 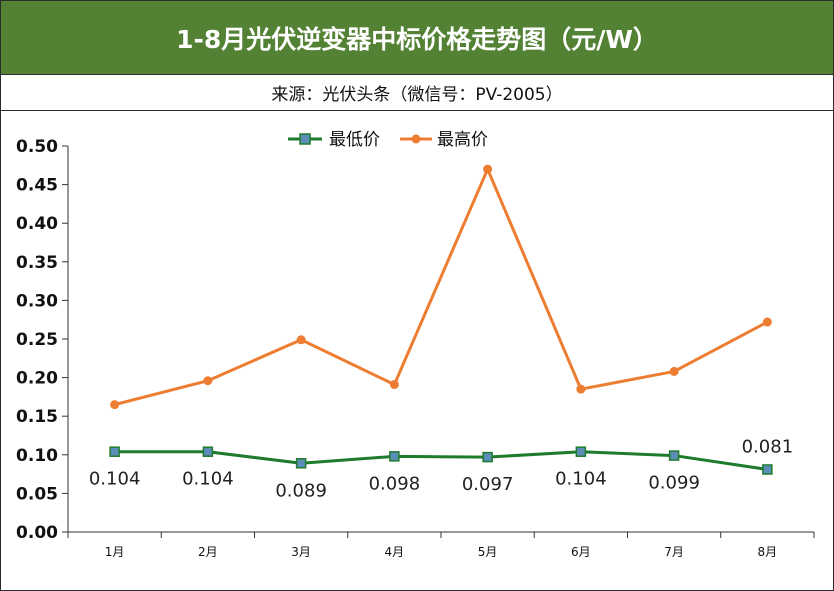 I want to click on x-tick-label: 3月, so click(x=301, y=552).